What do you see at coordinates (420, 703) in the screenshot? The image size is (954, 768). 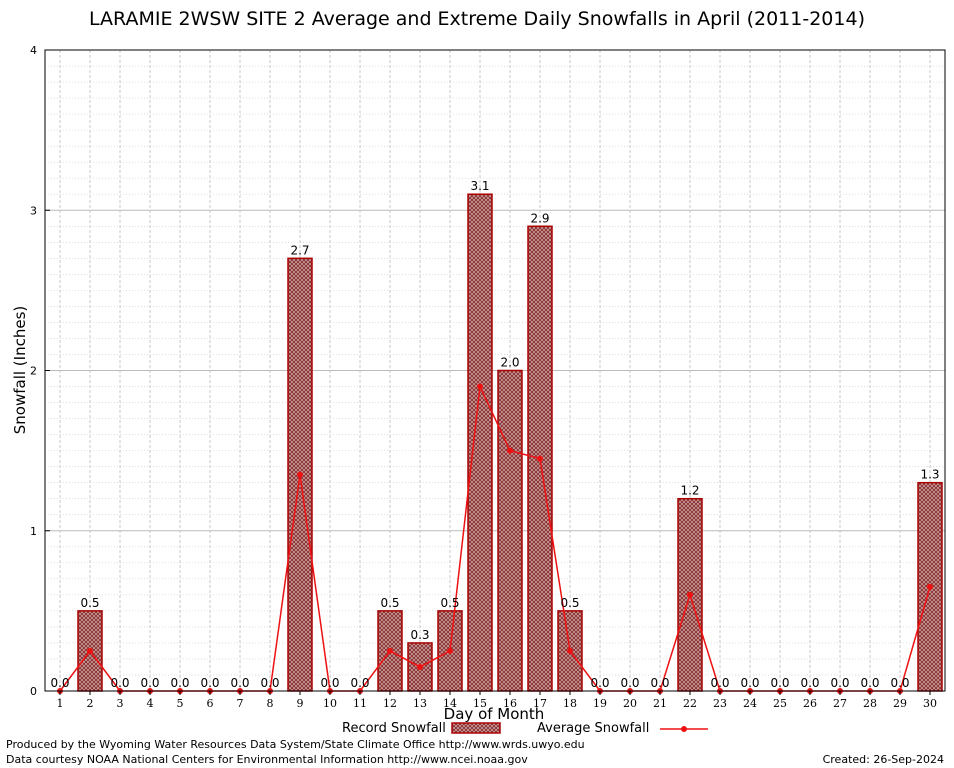 I see `x-tick-label: 13` at bounding box center [420, 703].